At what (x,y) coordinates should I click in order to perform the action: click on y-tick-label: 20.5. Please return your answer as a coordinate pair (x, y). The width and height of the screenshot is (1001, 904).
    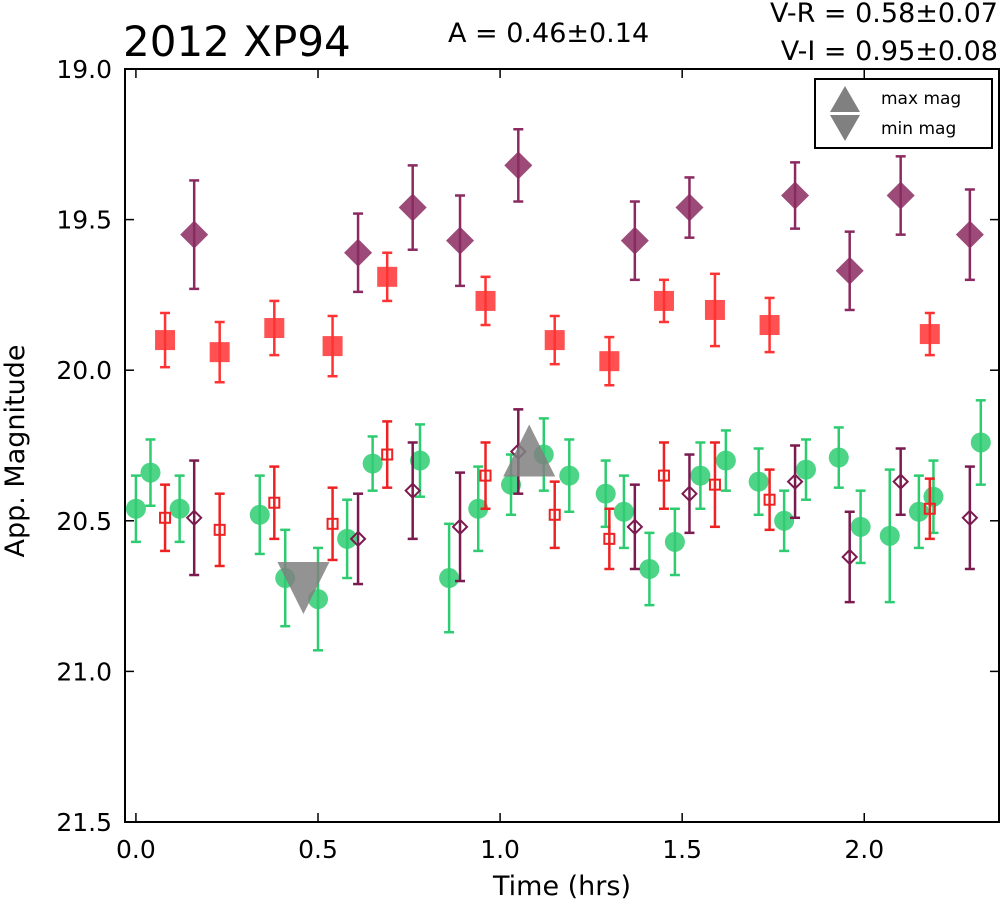
    Looking at the image, I should click on (84, 521).